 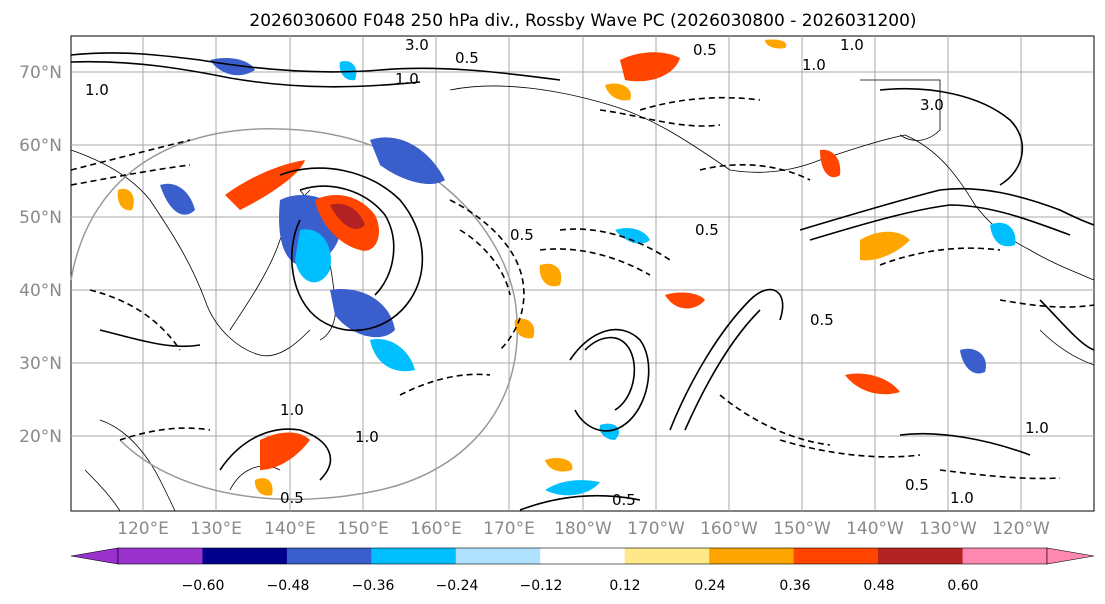 I want to click on lat-label: 70°N, so click(x=40, y=73).